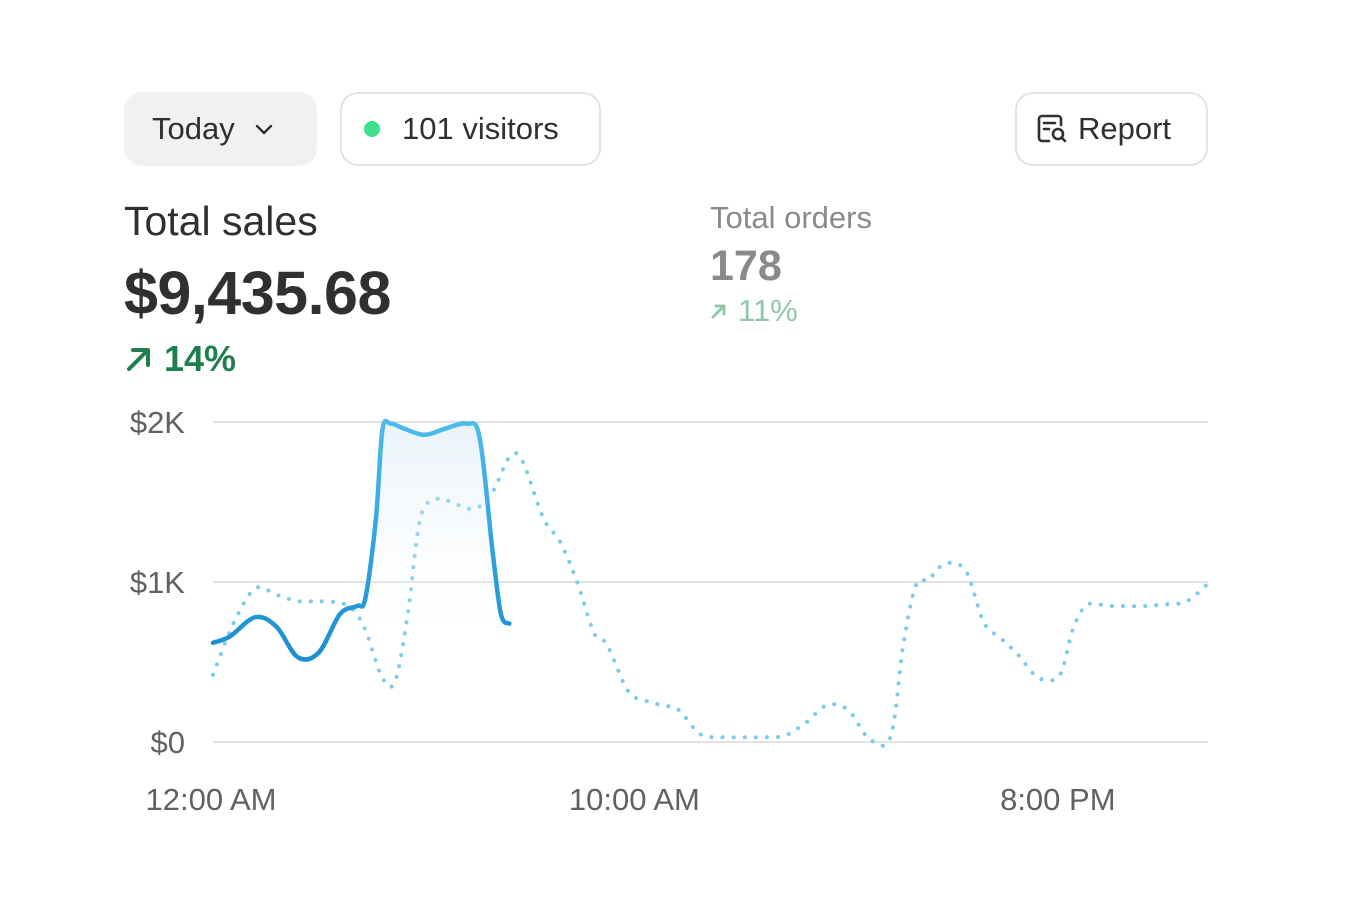 The width and height of the screenshot is (1345, 915). What do you see at coordinates (480, 128) in the screenshot?
I see `visitors-label: 101 visitors` at bounding box center [480, 128].